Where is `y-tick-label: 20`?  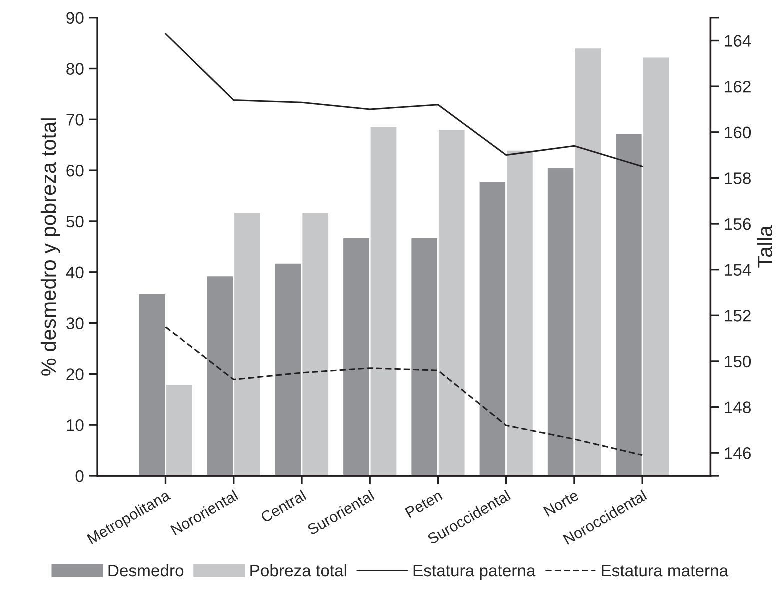 y-tick-label: 20 is located at coordinates (75, 374).